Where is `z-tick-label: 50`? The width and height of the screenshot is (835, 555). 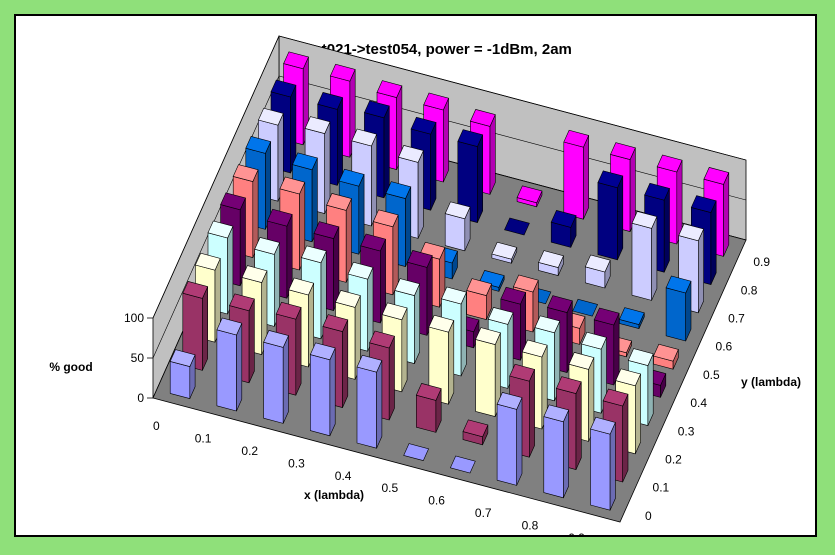 z-tick-label: 50 is located at coordinates (138, 358).